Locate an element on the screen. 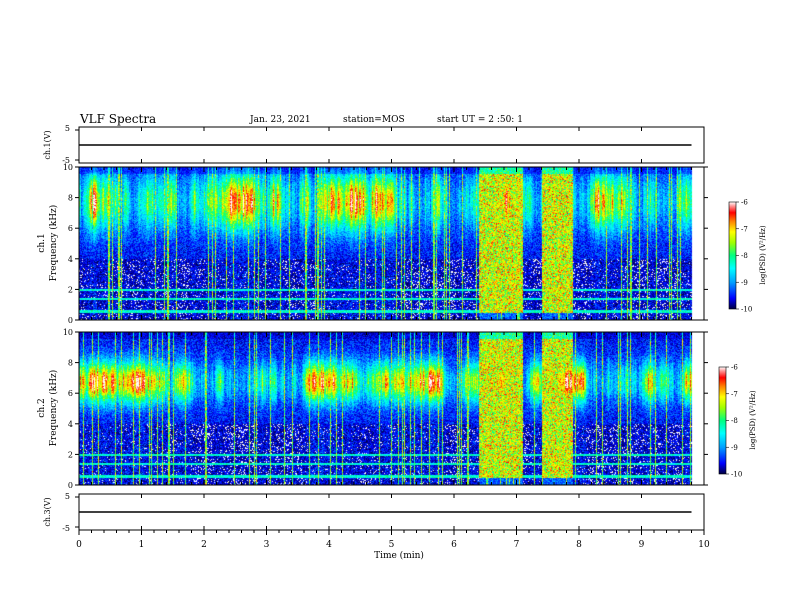 The width and height of the screenshot is (792, 612). start-ut-label: start UT = 2 :50: 1 is located at coordinates (480, 120).